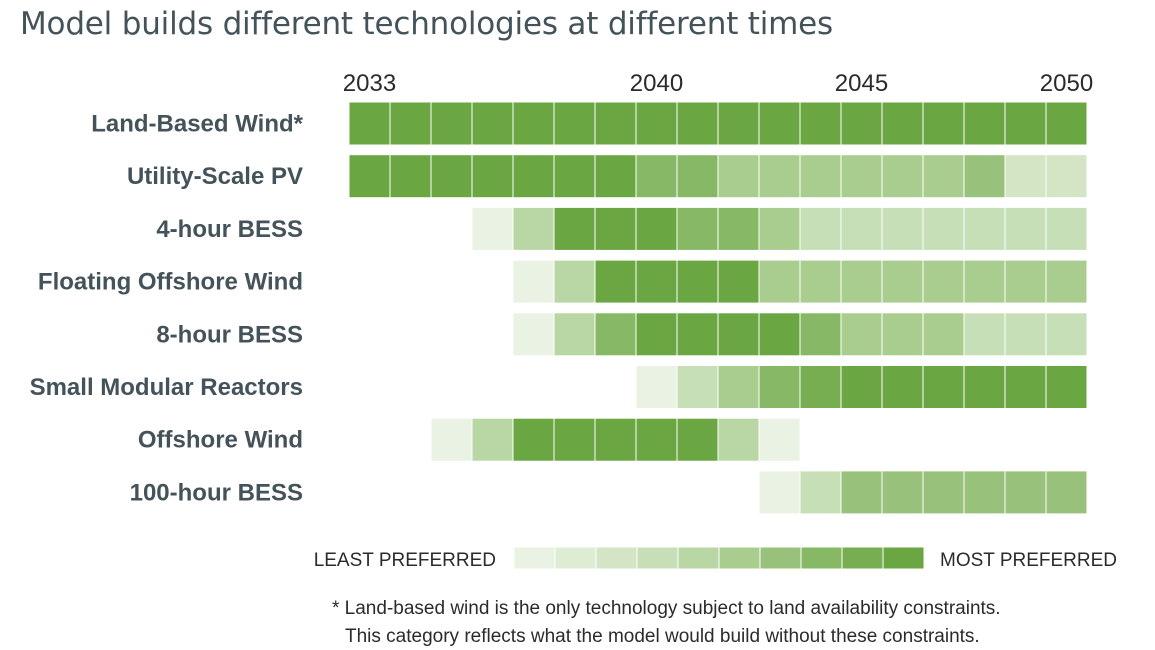  Describe the element at coordinates (170, 282) in the screenshot. I see `row-label: Floating Offshore Wind` at that location.